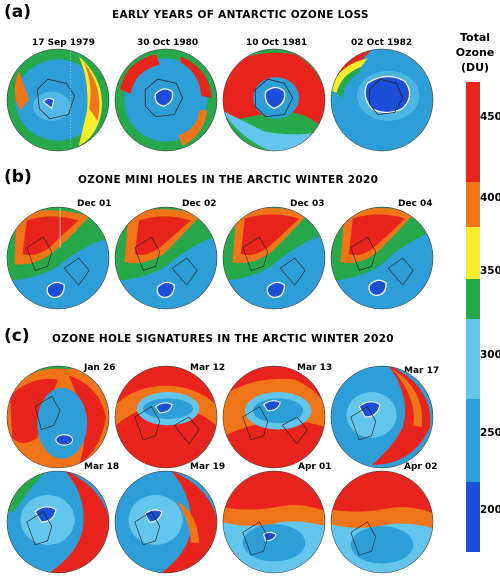 The width and height of the screenshot is (500, 587). I want to click on ozone-map-c4, so click(382, 417).